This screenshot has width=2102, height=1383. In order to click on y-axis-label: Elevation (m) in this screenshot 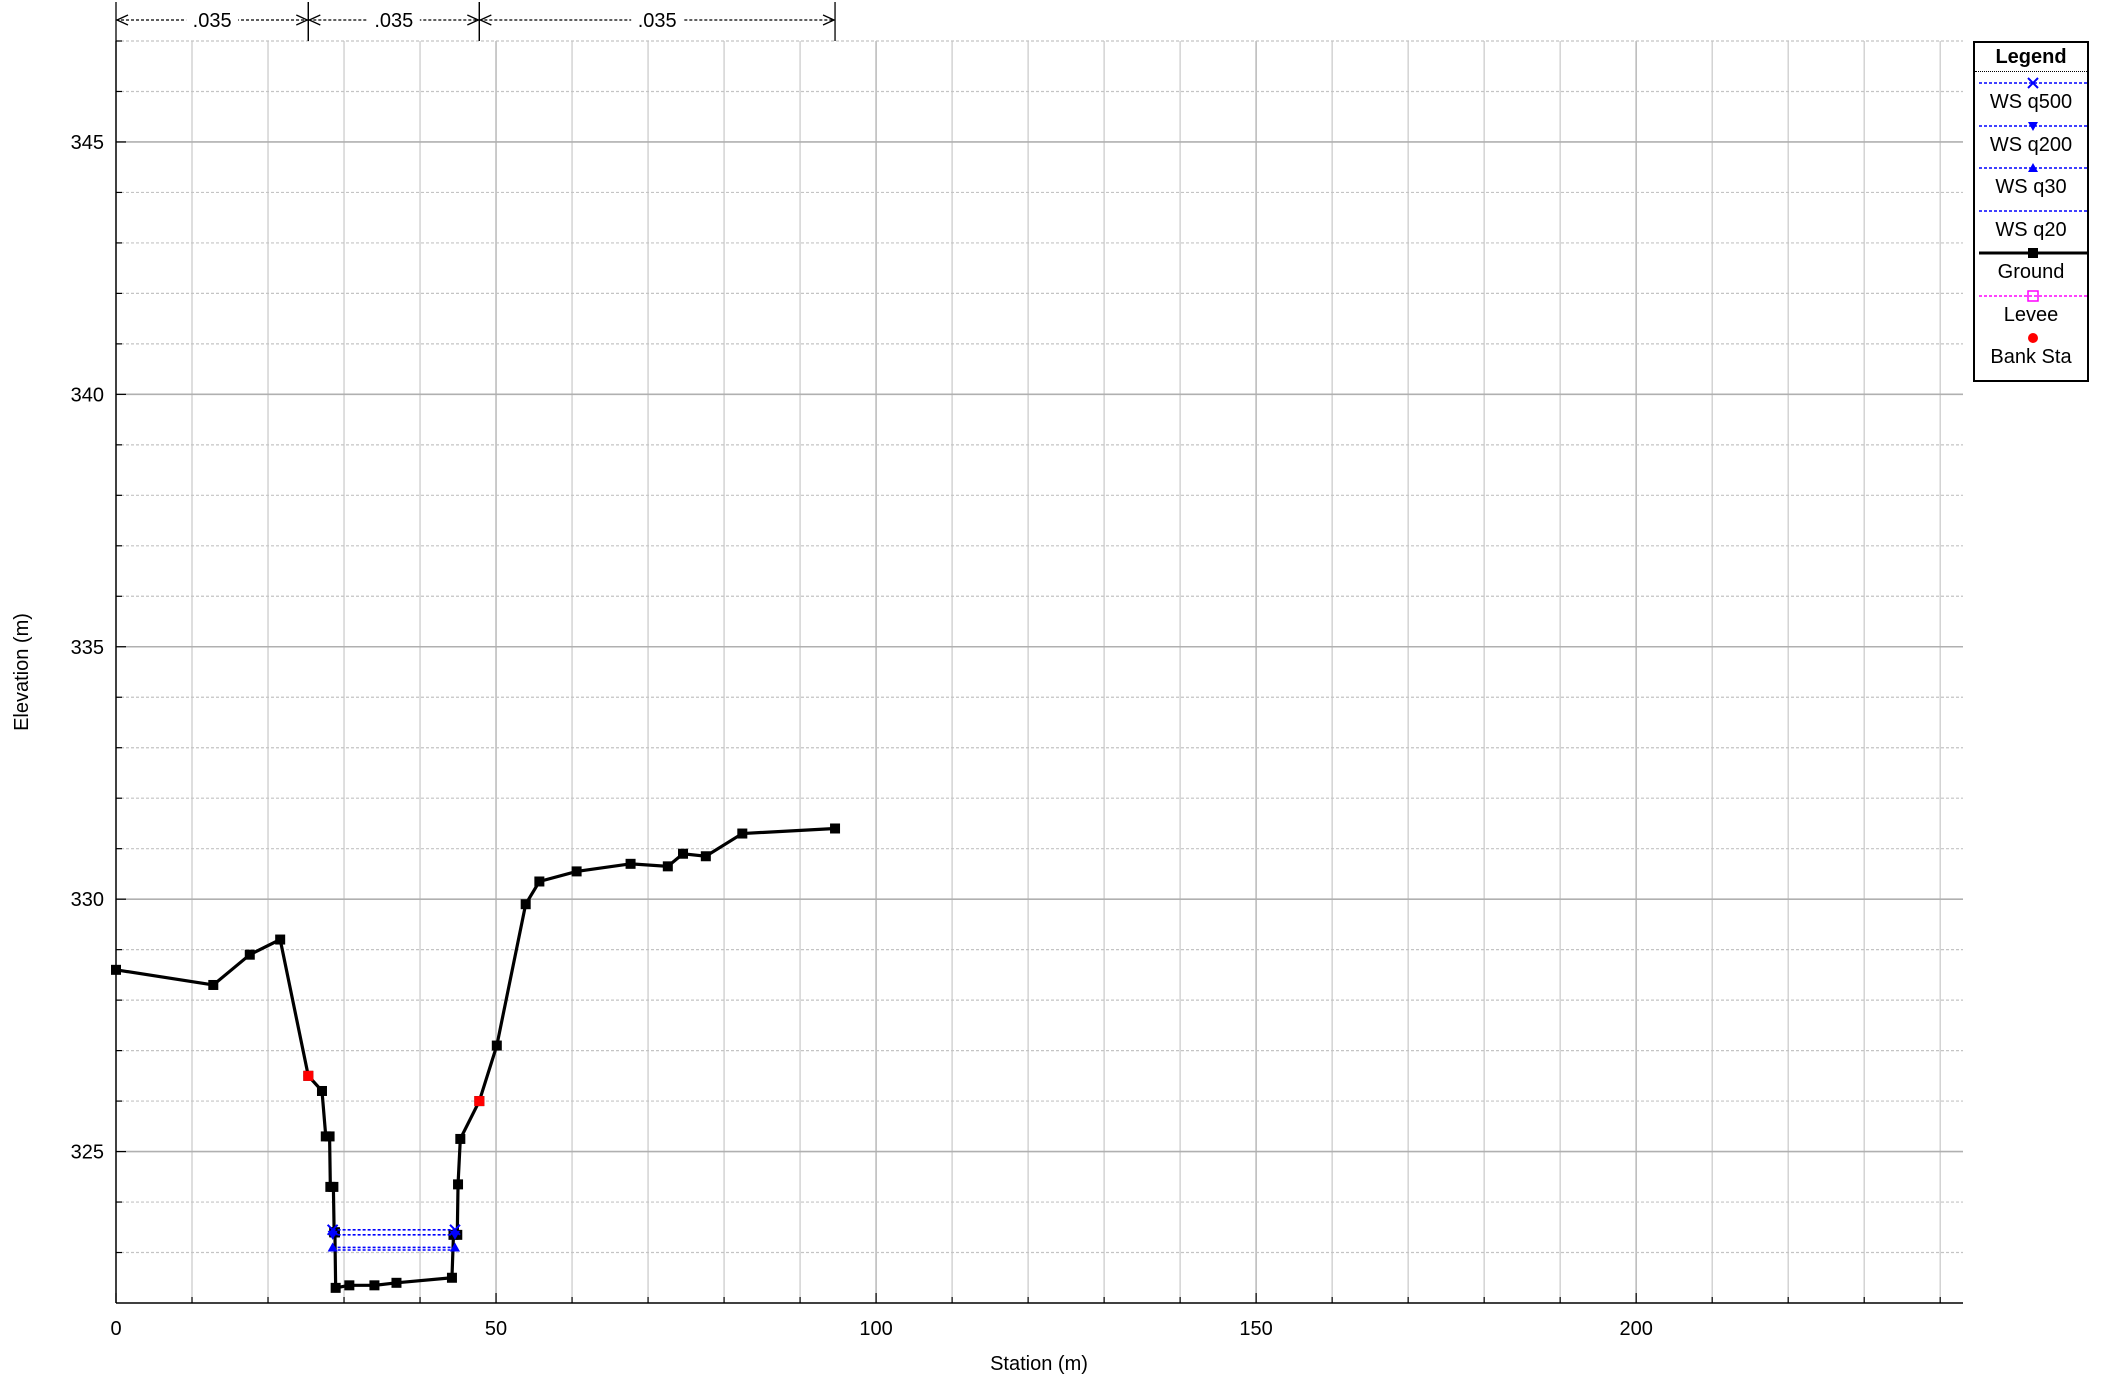, I will do `click(22, 672)`.